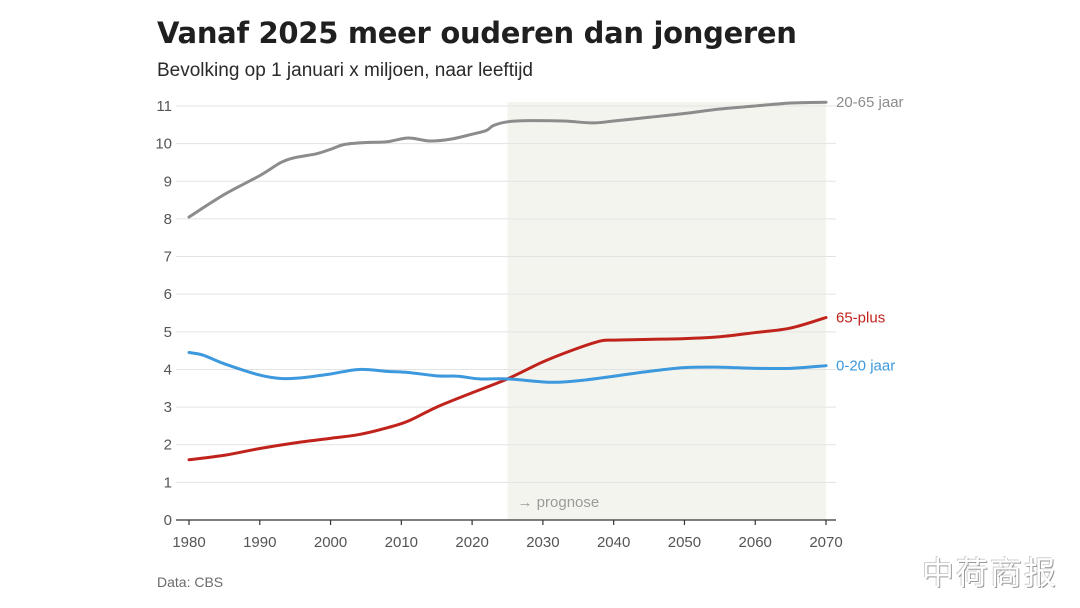 This screenshot has height=608, width=1080. I want to click on x-tick-label: 2030, so click(542, 542).